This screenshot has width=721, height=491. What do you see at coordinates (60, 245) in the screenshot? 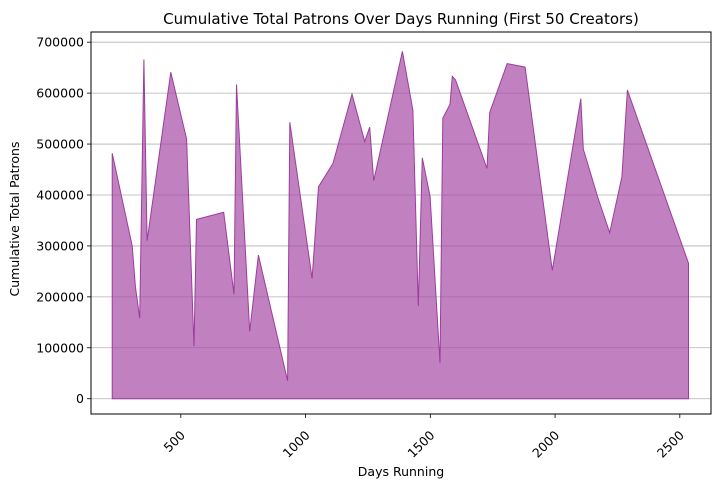
I see `y-tick-label: 300000` at bounding box center [60, 245].